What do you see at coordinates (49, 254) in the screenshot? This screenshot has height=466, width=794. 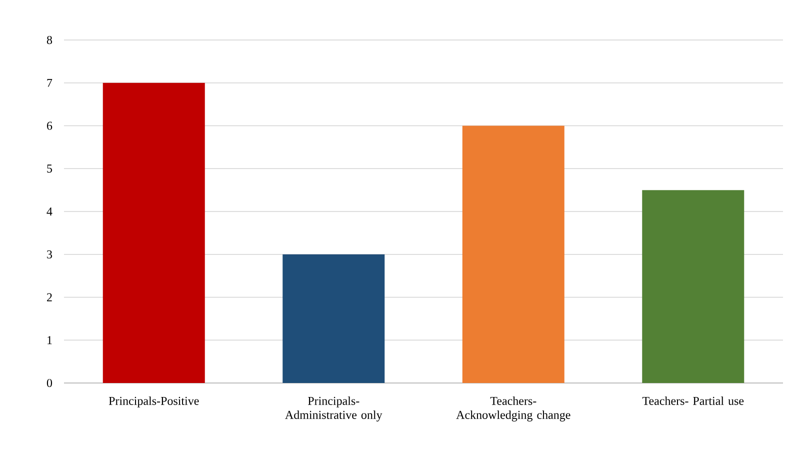 I see `y-tick-label: 3` at bounding box center [49, 254].